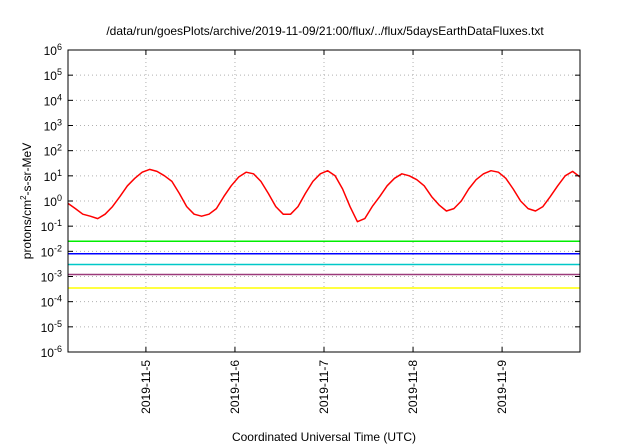 The width and height of the screenshot is (640, 448). I want to click on y-tick-exponent: -5, so click(58, 324).